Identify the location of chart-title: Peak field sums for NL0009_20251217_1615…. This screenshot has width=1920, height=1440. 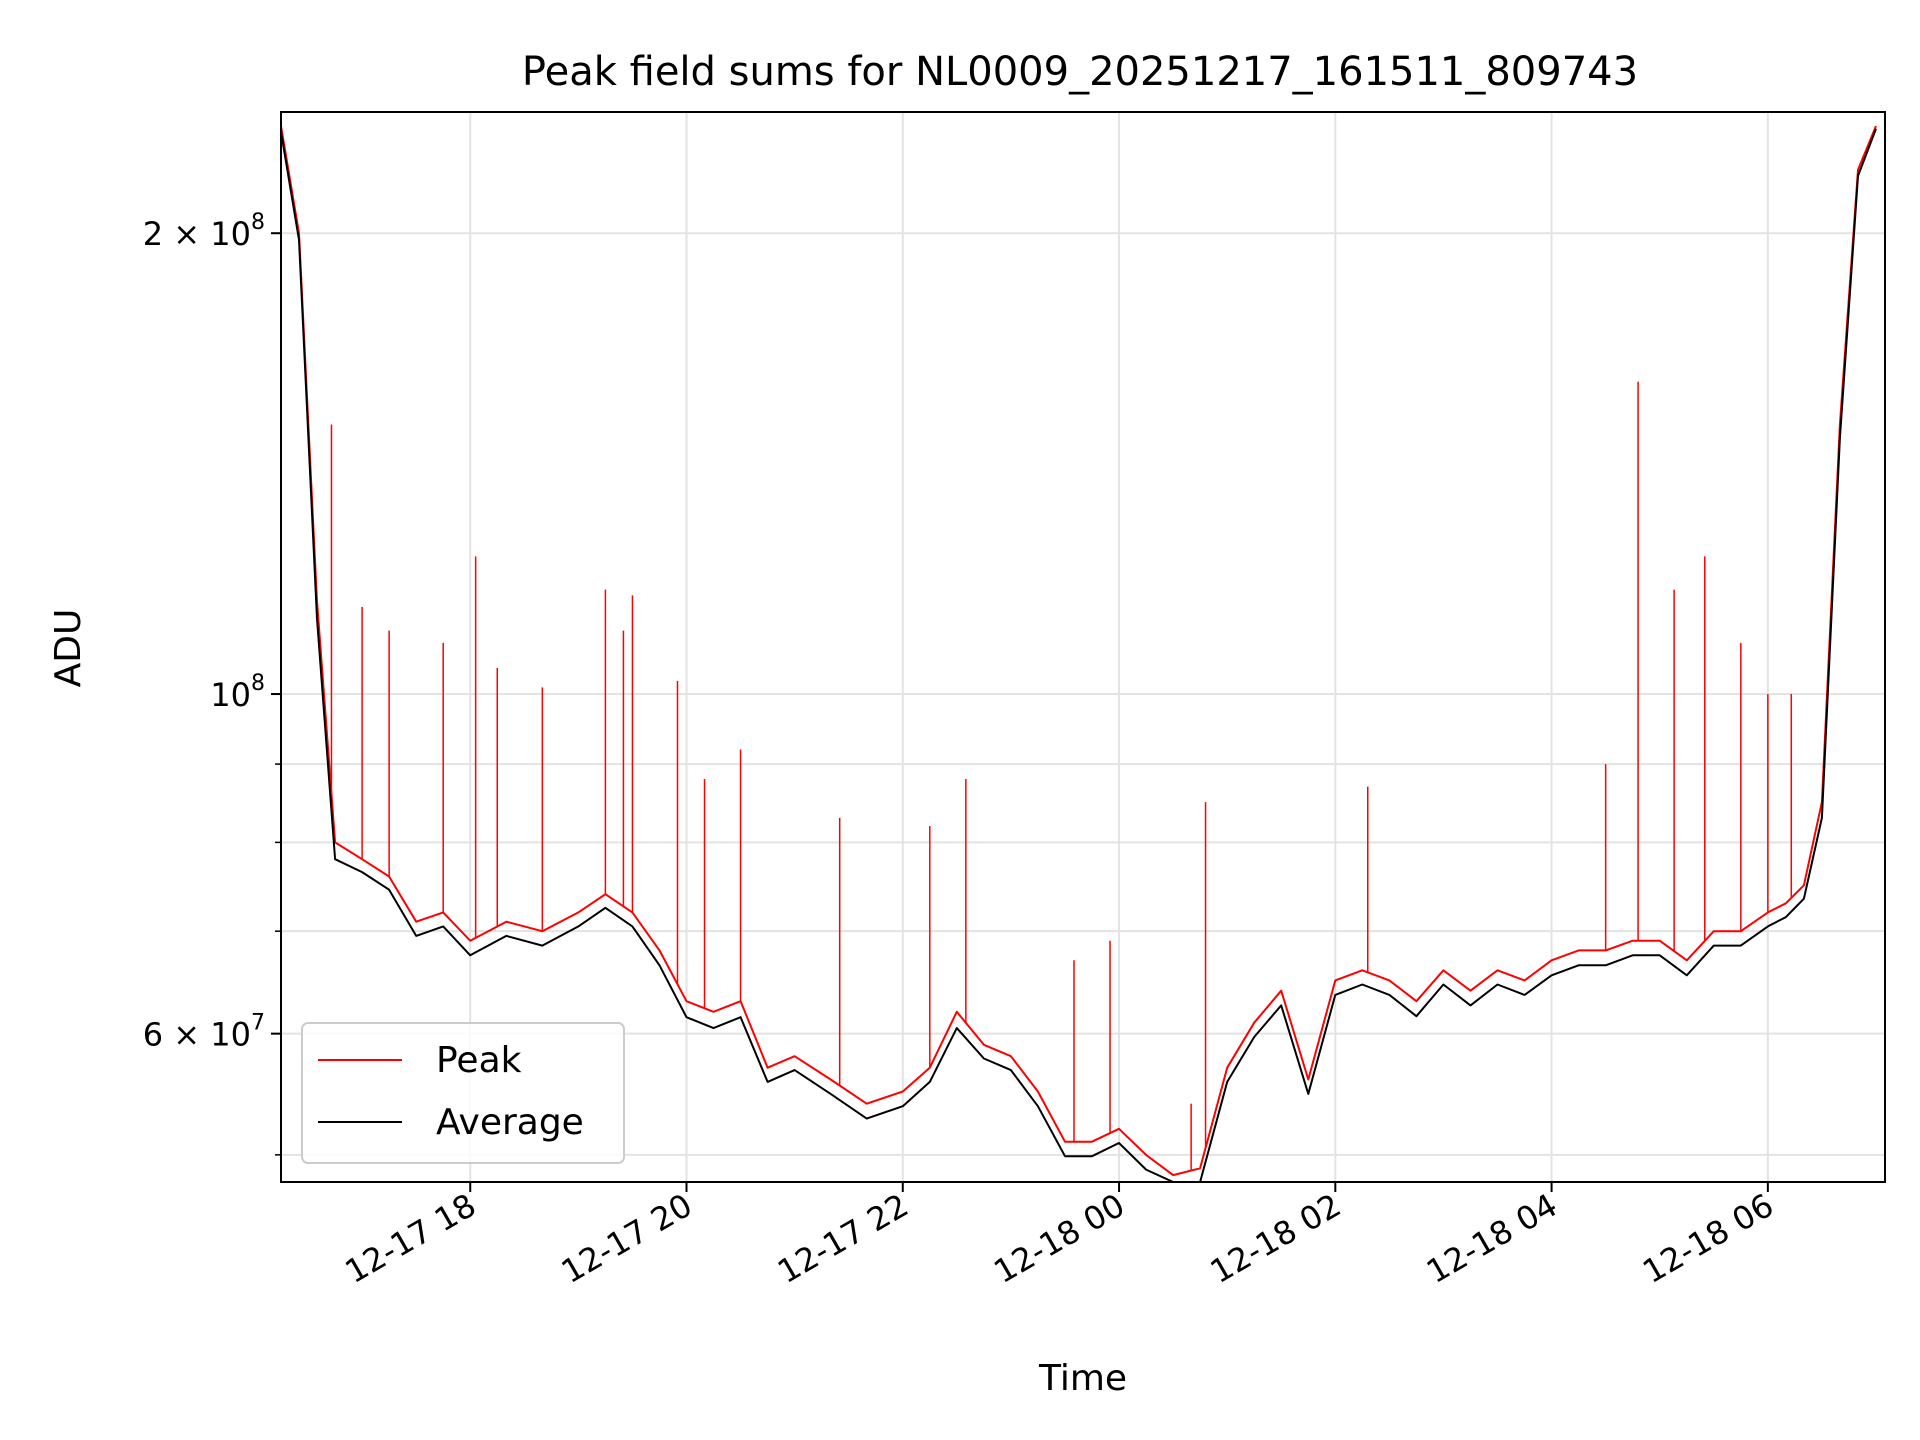
(1080, 72).